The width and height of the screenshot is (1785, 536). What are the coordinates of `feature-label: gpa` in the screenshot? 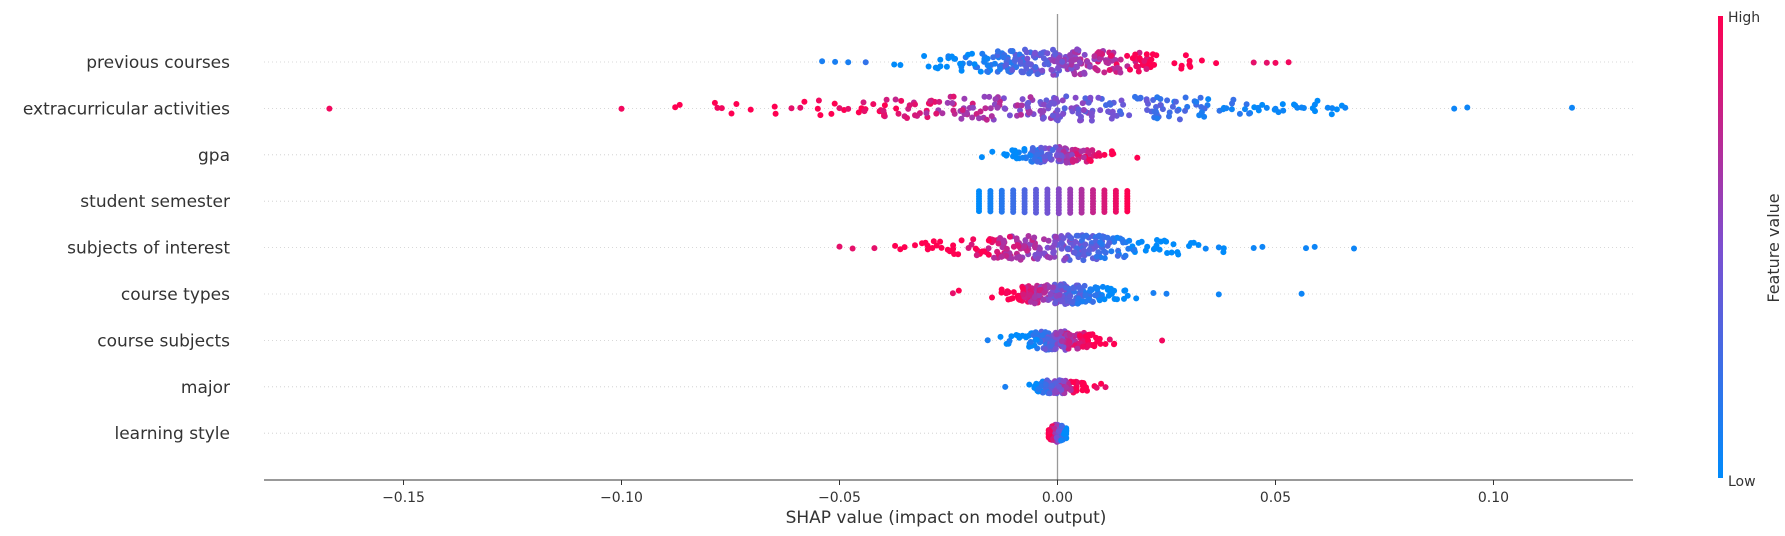 It's located at (214, 156).